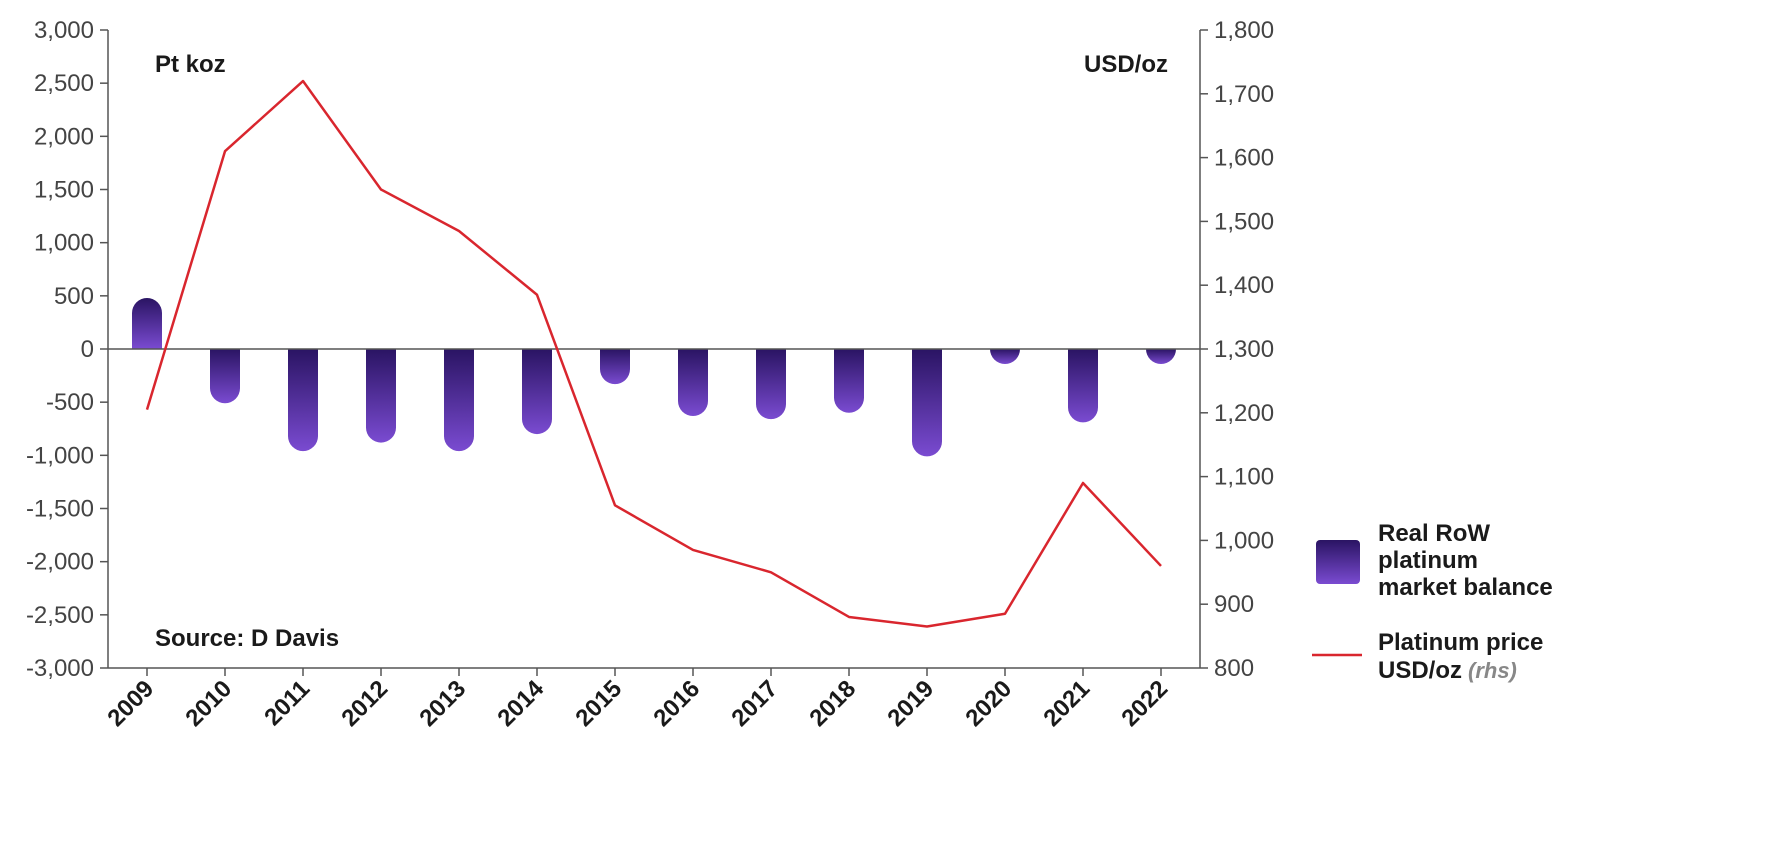  Describe the element at coordinates (1144, 703) in the screenshot. I see `x-tick-label: 2022` at that location.